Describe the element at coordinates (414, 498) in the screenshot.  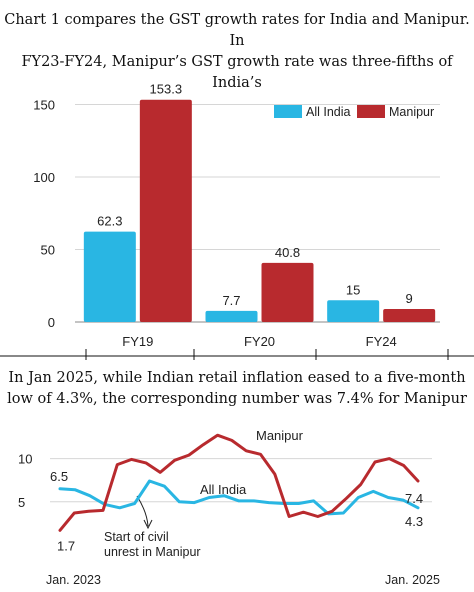
I see `end-value-label-manipur: 7.4` at that location.